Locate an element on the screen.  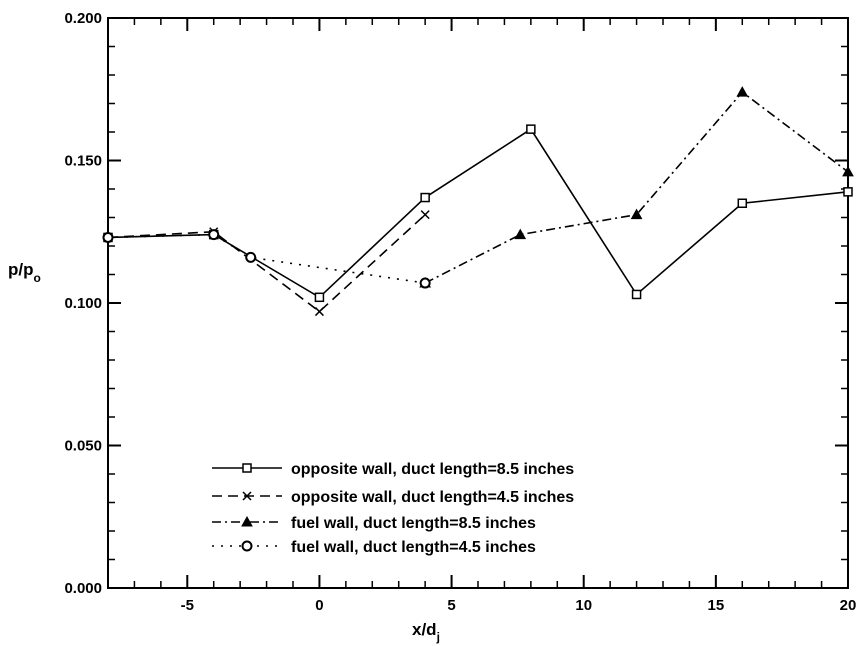
legend-label: opposite wall, duct length=4.5 inches is located at coordinates (432, 497).